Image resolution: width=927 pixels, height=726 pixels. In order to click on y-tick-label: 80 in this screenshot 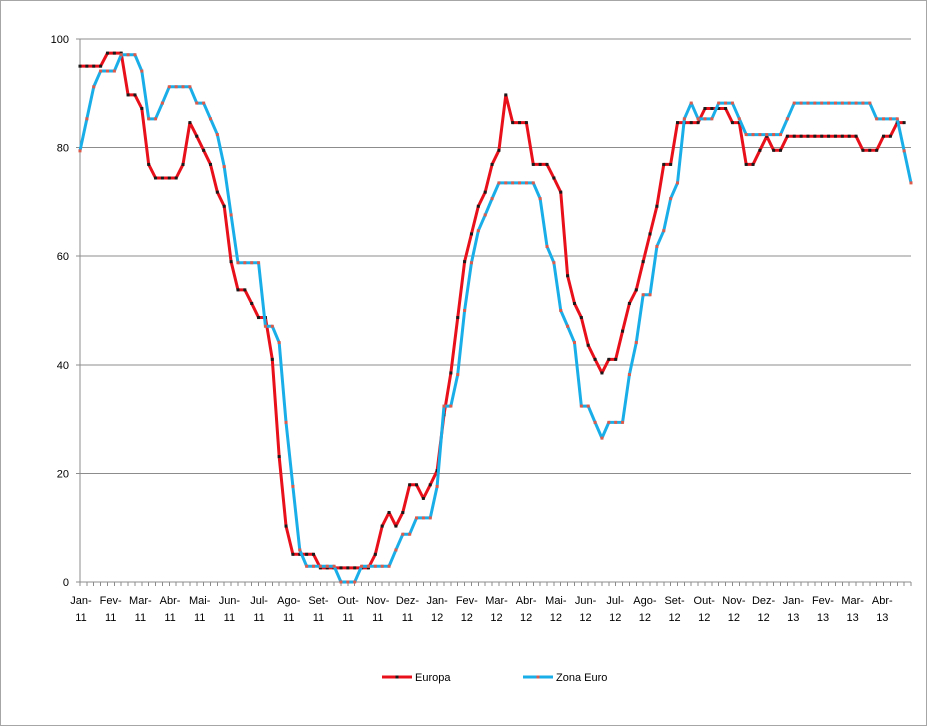, I will do `click(63, 149)`.